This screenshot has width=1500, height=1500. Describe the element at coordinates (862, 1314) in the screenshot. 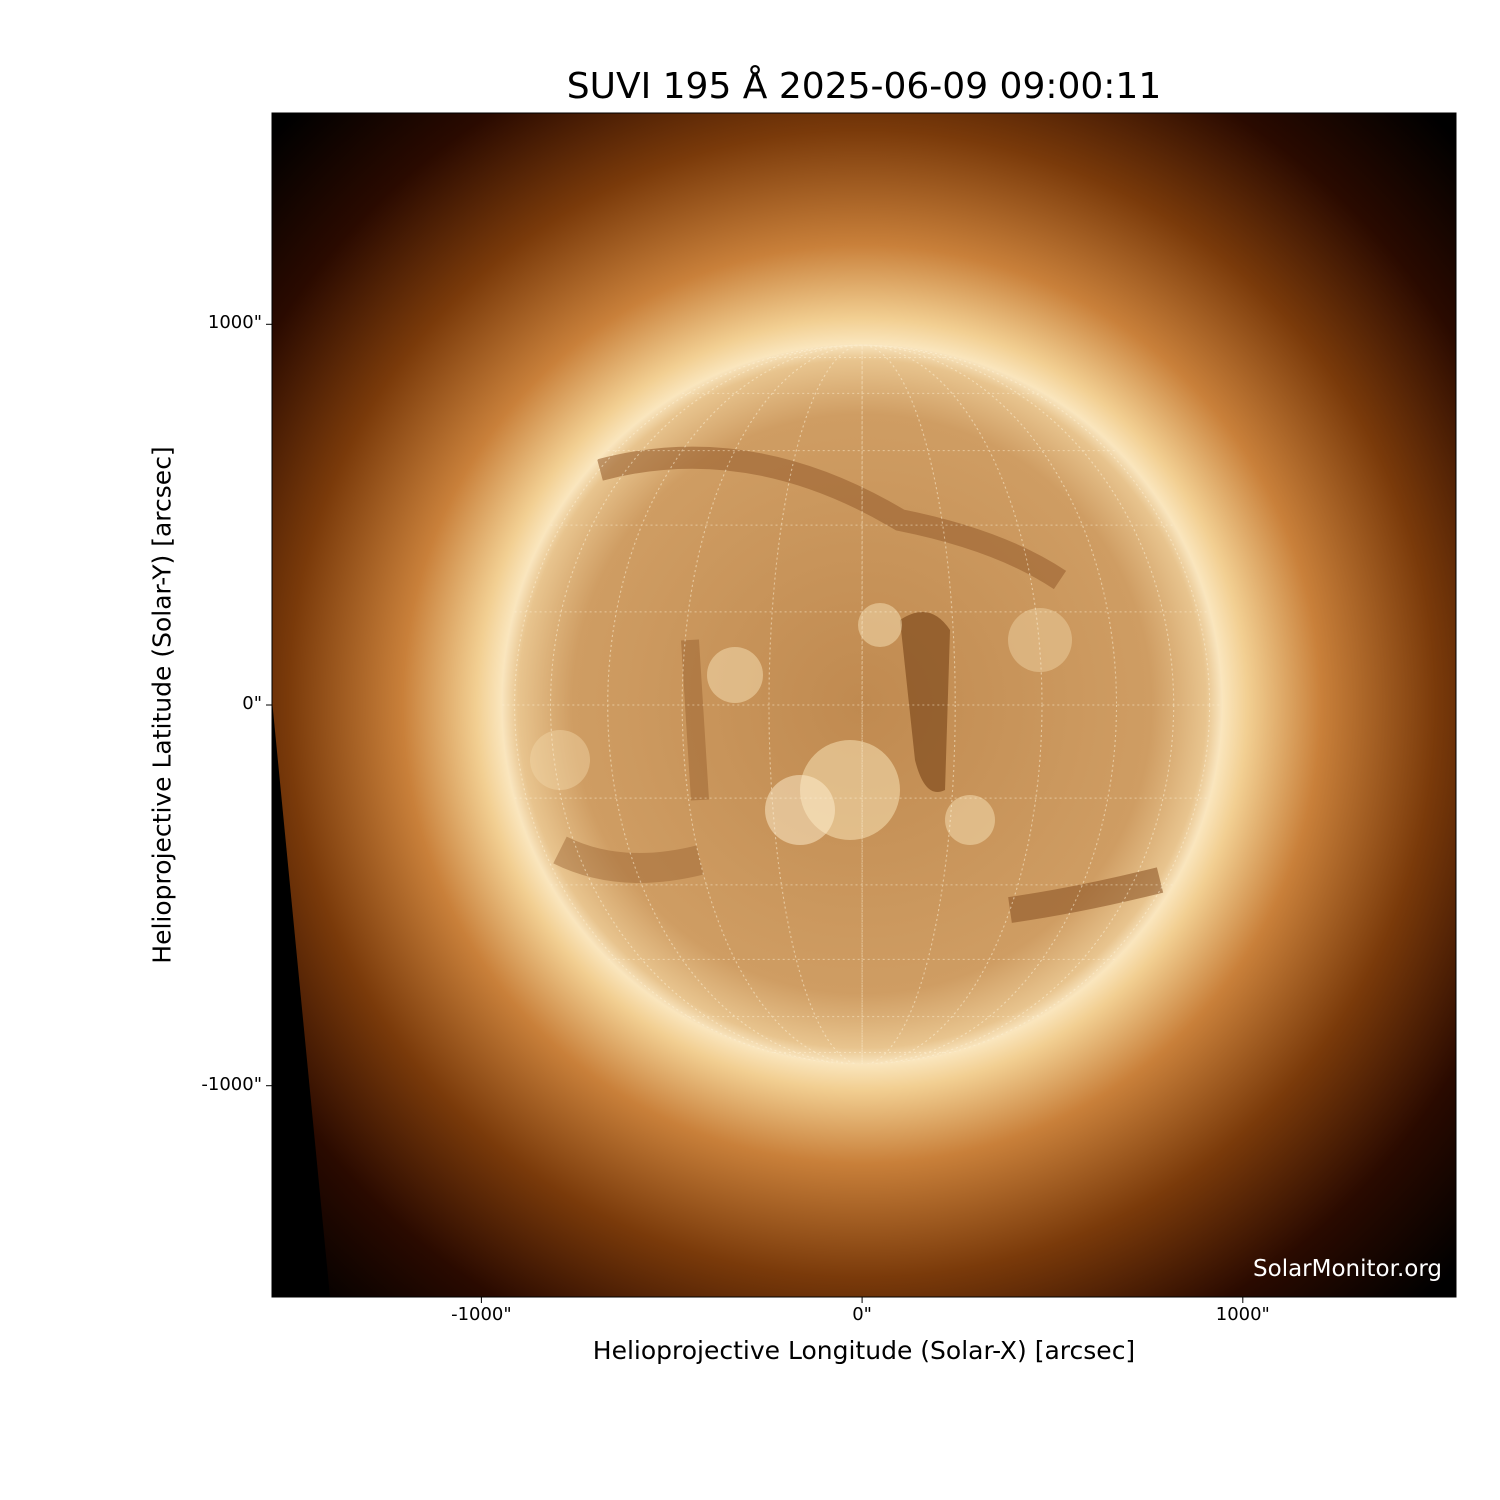

I see `x-tick-label: 0"` at that location.